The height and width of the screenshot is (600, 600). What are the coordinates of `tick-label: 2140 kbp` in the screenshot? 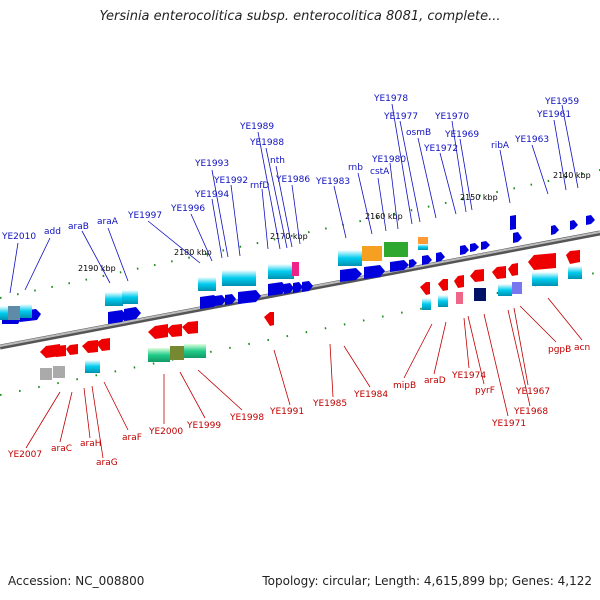 It's located at (572, 175).